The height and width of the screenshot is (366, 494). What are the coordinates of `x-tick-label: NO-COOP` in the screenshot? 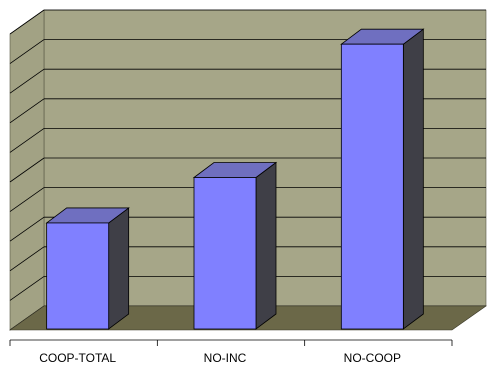 It's located at (372, 358).